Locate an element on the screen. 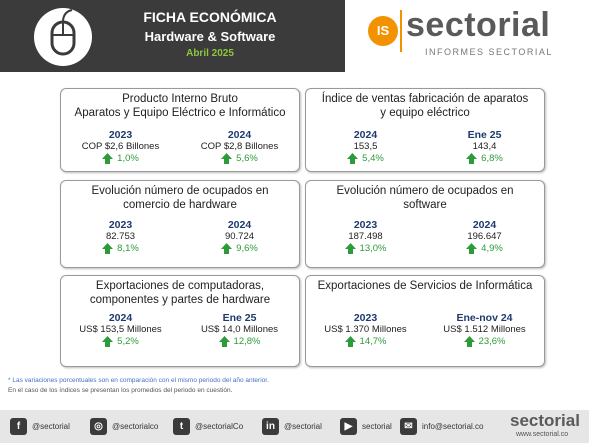 The height and width of the screenshot is (443, 589). metric: Ene-nov 24 US$ 1.512 Millones 23,6% is located at coordinates (484, 330).